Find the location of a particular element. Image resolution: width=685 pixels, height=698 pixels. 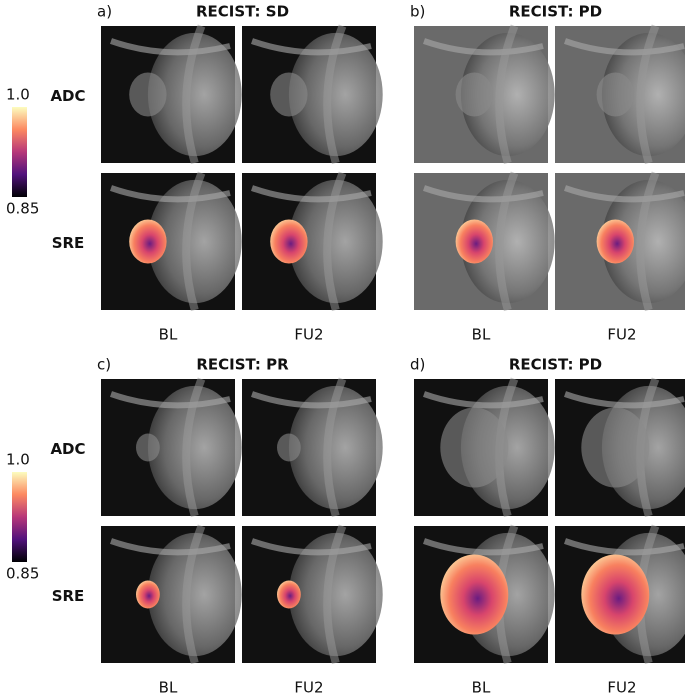

panel-title: RECIST: SD is located at coordinates (242, 12).